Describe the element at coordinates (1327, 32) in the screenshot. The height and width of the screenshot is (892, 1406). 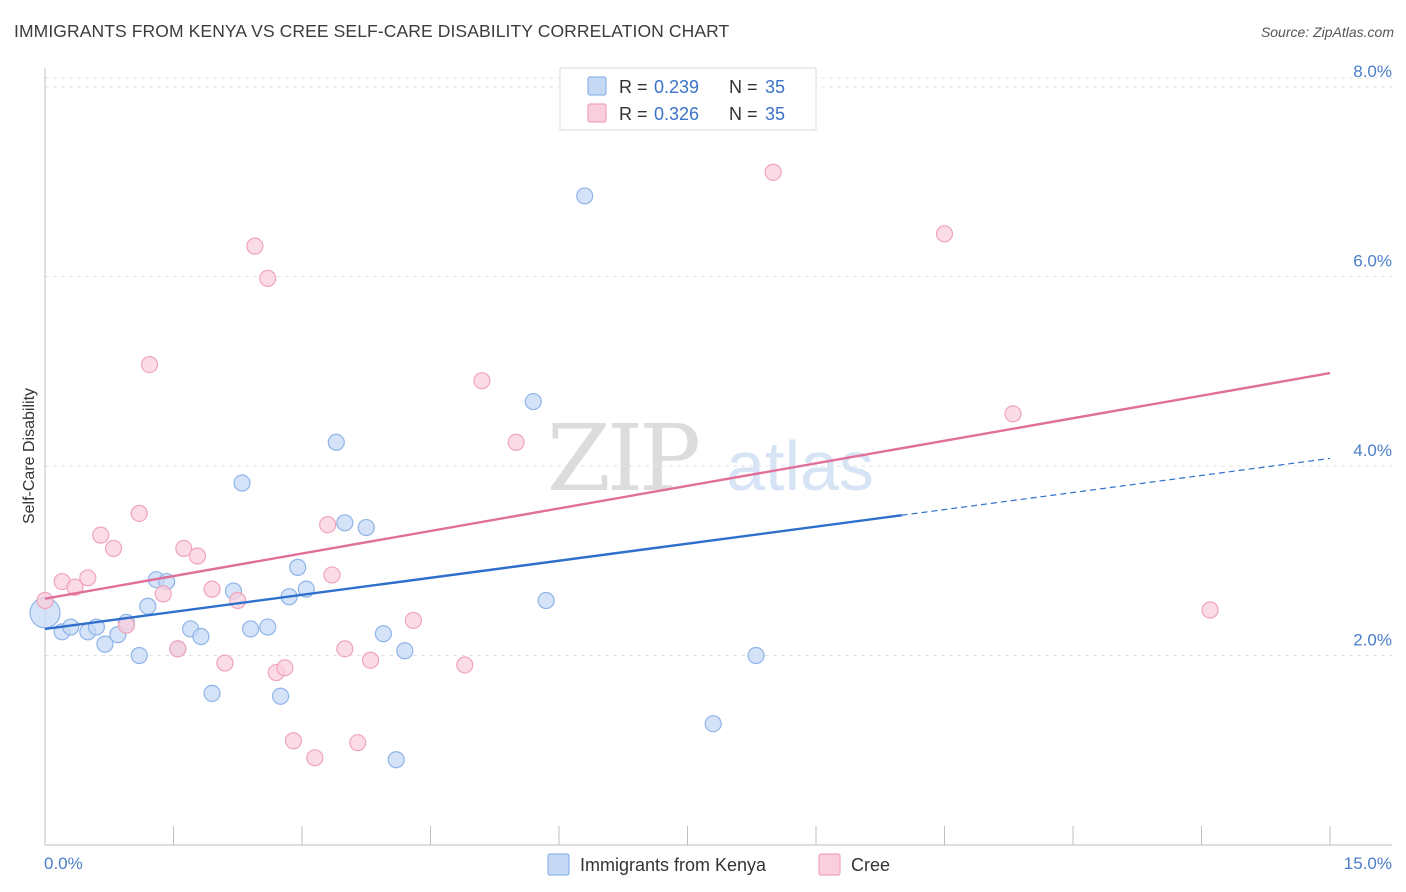
I see `source-label: Source: ZipAtlas.com` at that location.